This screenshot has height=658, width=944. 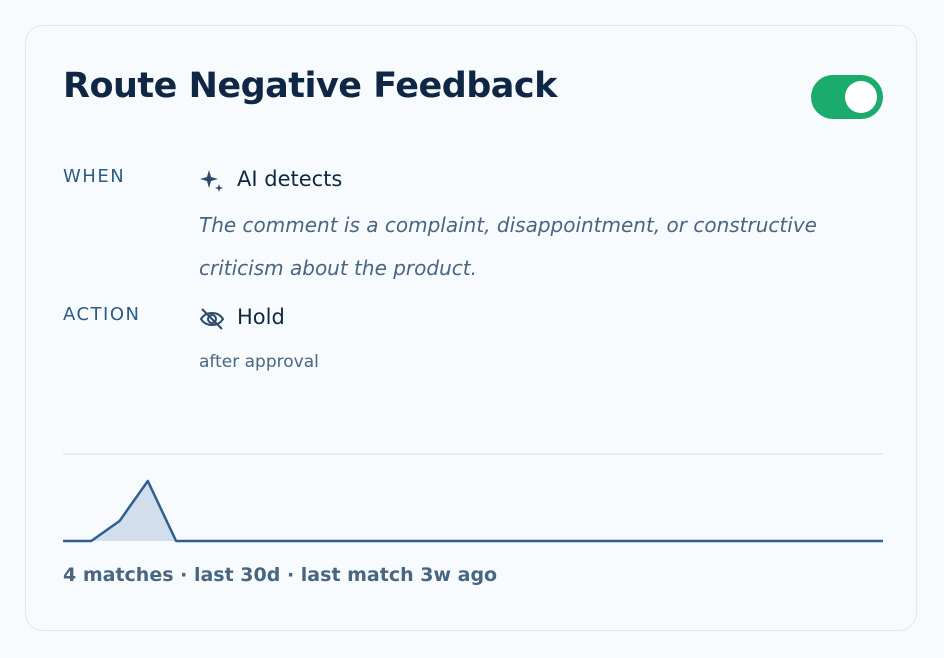 I want to click on enable-toggle, so click(x=847, y=97).